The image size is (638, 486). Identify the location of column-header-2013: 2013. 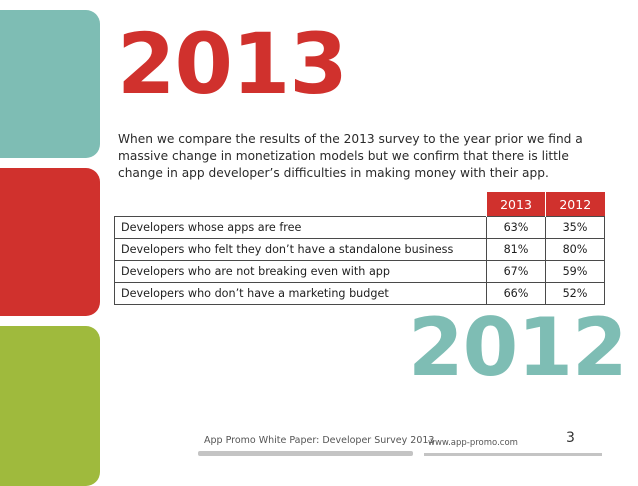
(516, 204).